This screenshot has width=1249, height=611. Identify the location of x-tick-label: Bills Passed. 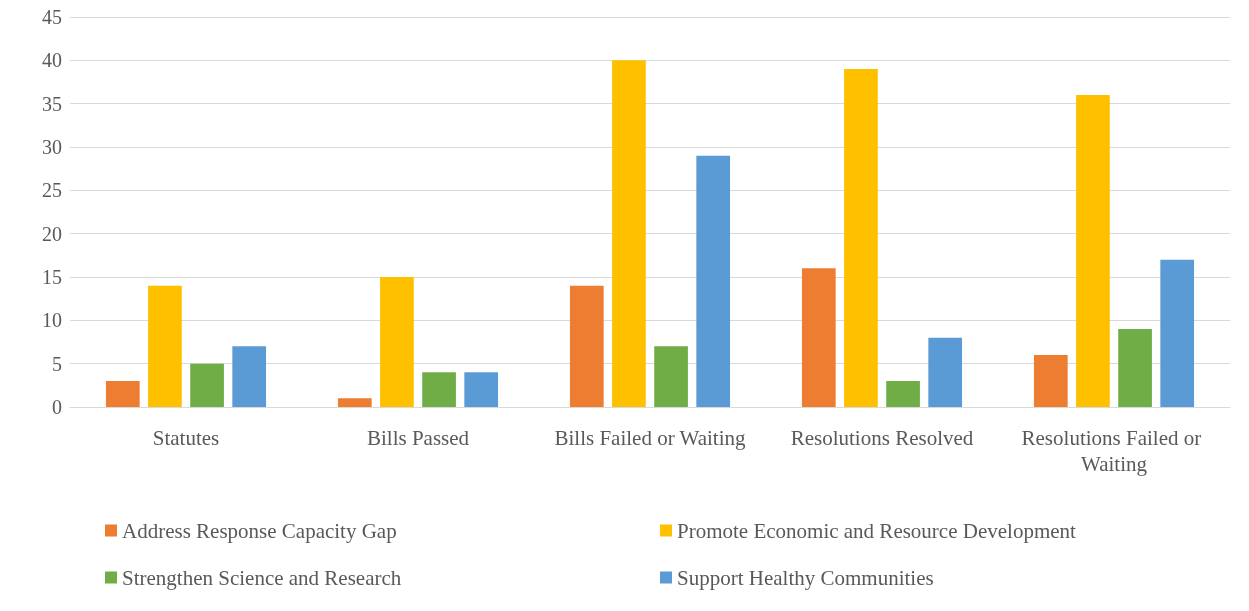
(418, 438).